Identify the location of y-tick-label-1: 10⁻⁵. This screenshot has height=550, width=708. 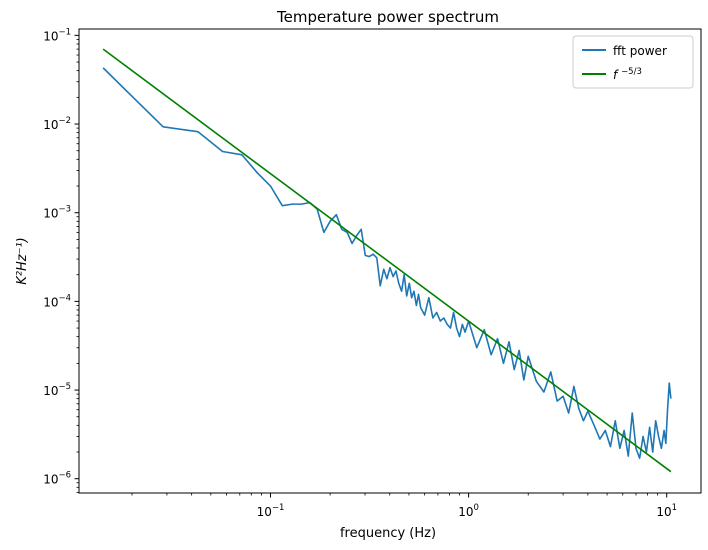
(57, 390).